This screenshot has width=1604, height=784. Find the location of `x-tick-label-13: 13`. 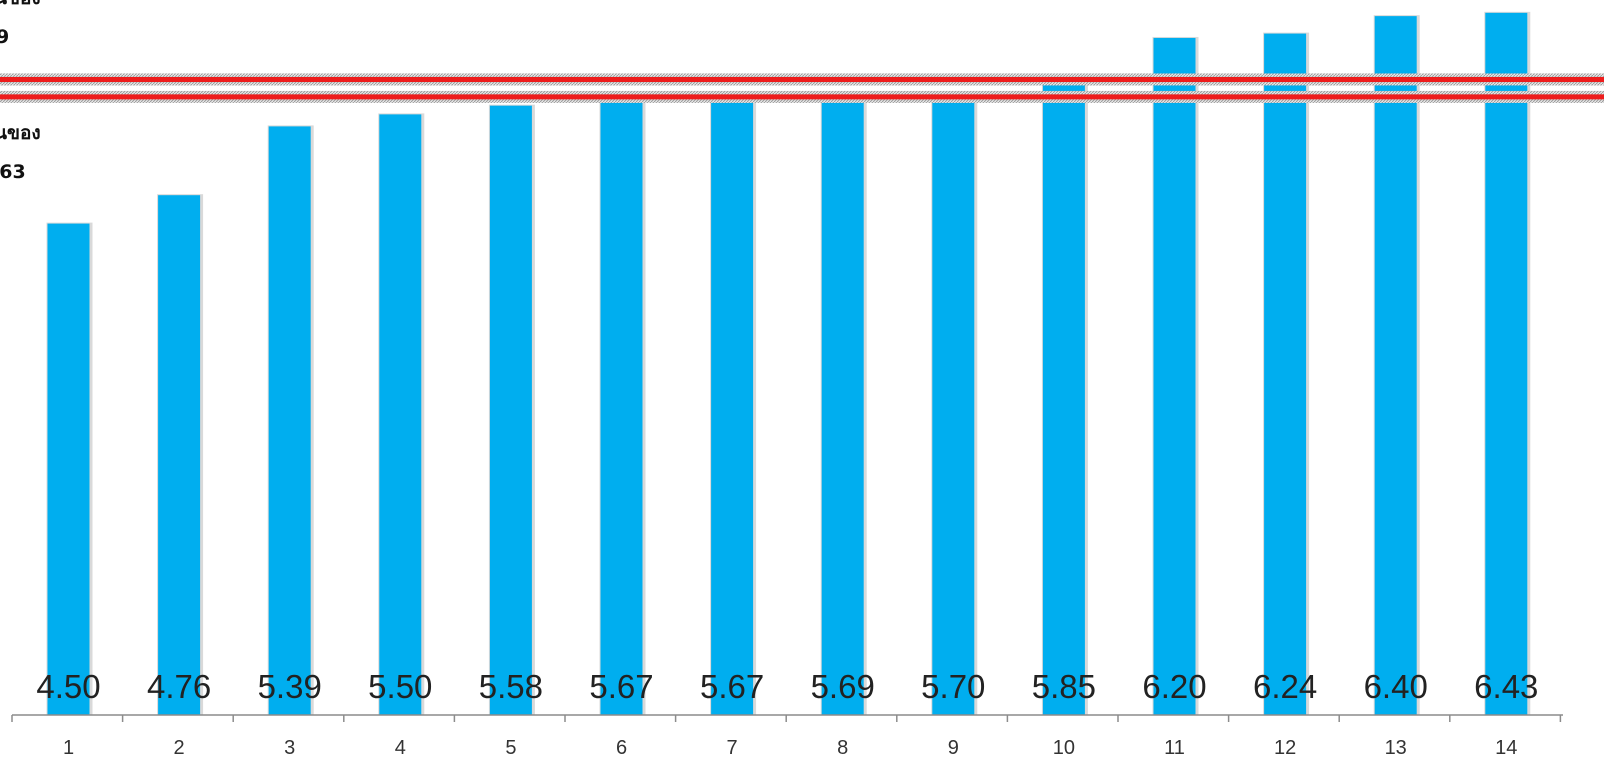

x-tick-label-13: 13 is located at coordinates (1396, 748).